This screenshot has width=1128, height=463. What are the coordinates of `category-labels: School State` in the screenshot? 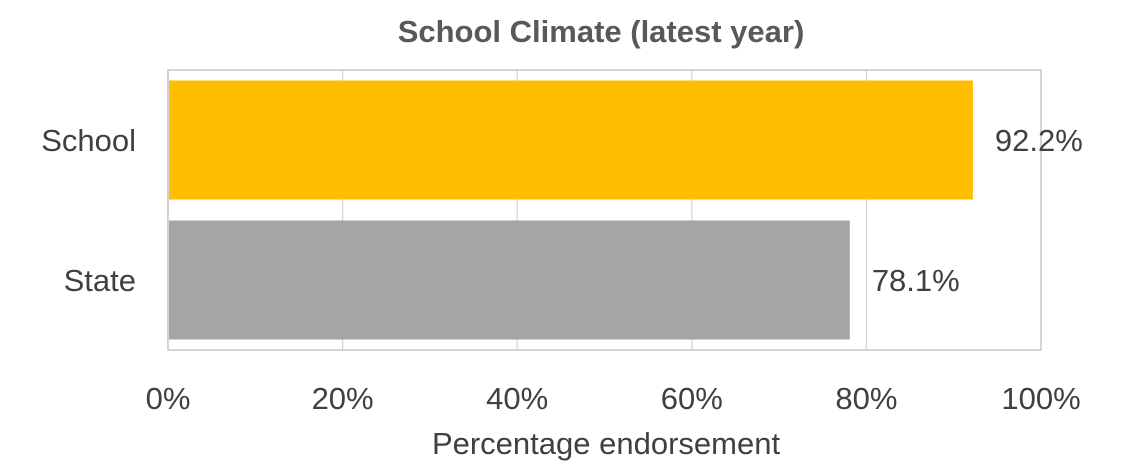 It's located at (88, 210).